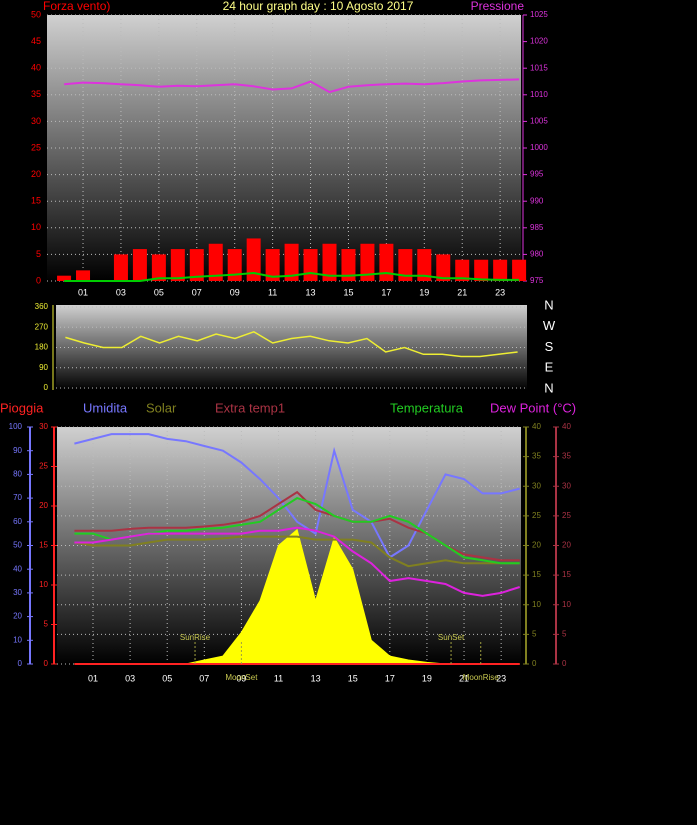  I want to click on event-label: MoonSet, so click(241, 677).